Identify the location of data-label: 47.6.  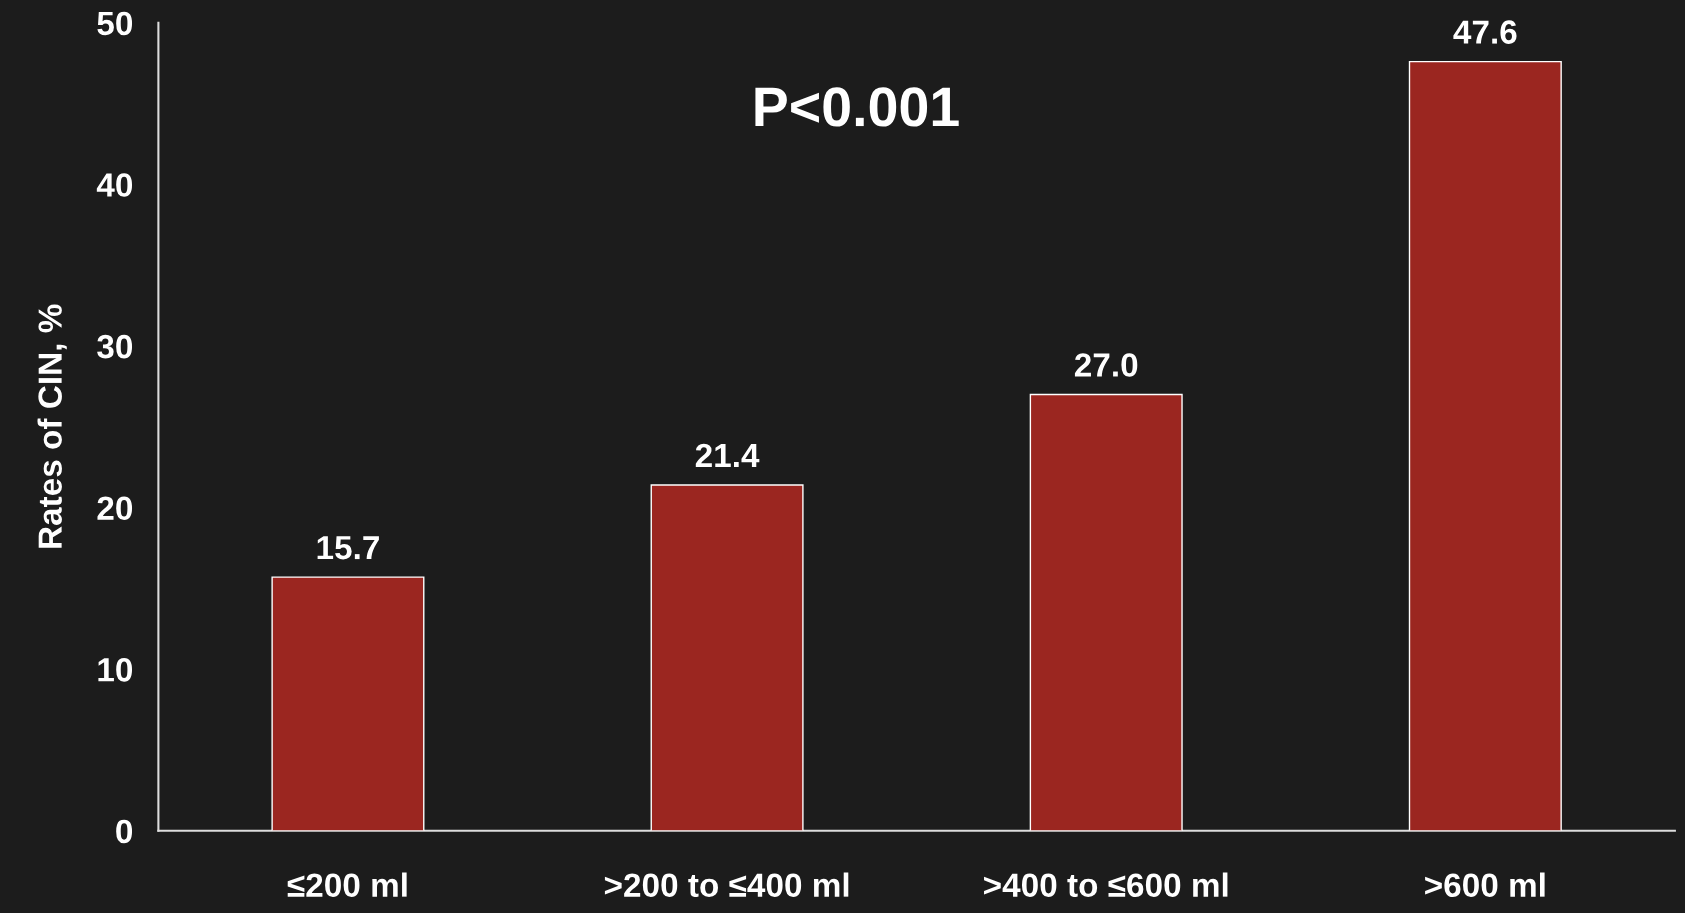
(1485, 32).